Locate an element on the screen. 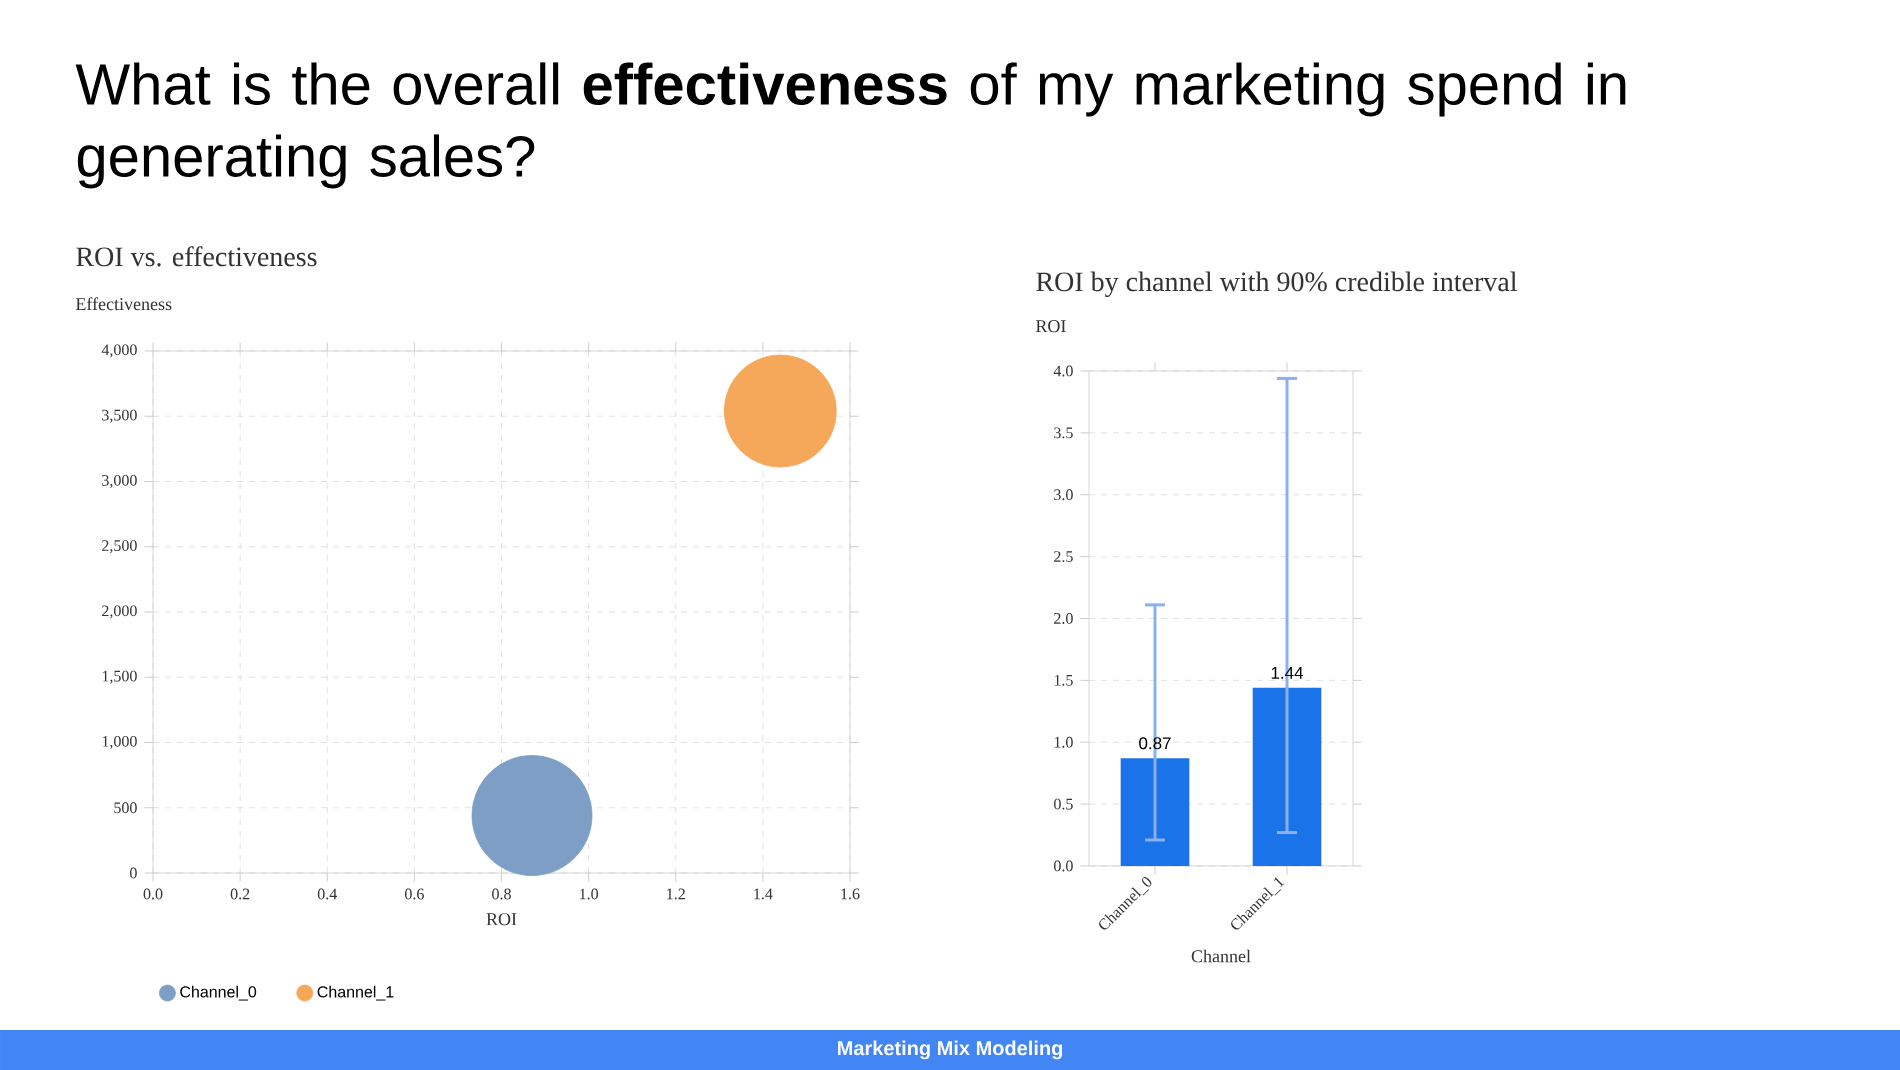  y-tick-label: 0.5 is located at coordinates (1063, 804).